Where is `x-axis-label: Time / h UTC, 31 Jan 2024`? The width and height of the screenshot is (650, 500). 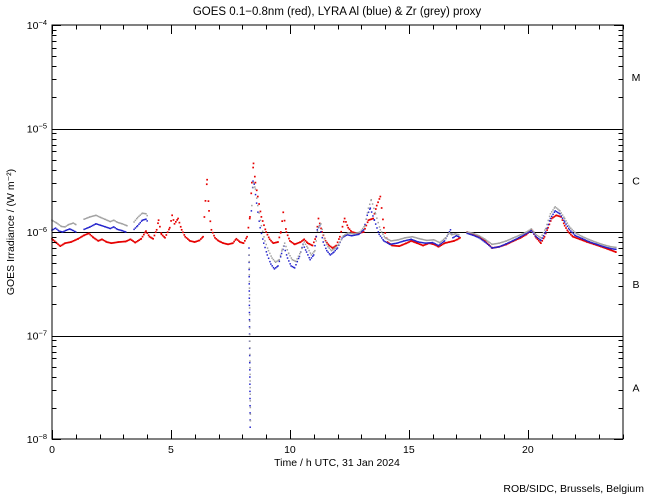 x-axis-label: Time / h UTC, 31 Jan 2024 is located at coordinates (337, 463).